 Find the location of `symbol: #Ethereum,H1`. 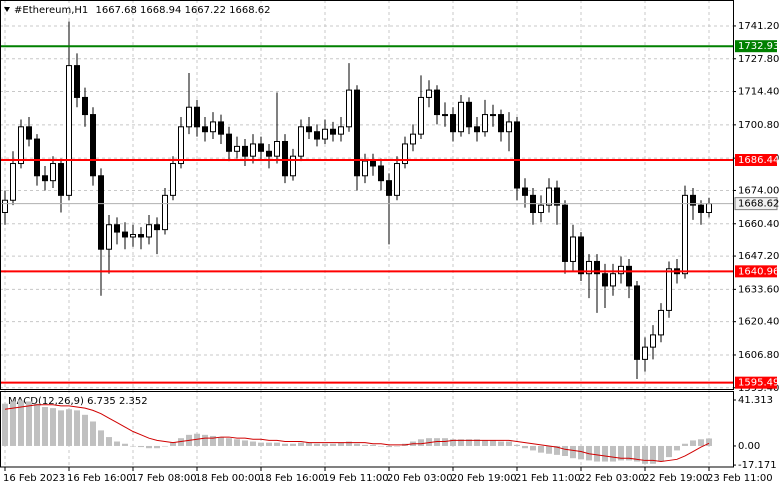

symbol: #Ethereum,H1 is located at coordinates (51, 10).